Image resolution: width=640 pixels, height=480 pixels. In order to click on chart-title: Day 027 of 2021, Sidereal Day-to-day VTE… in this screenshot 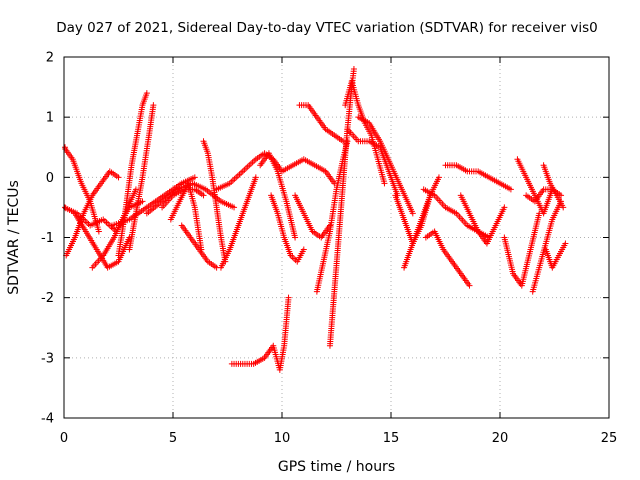, I will do `click(327, 28)`.